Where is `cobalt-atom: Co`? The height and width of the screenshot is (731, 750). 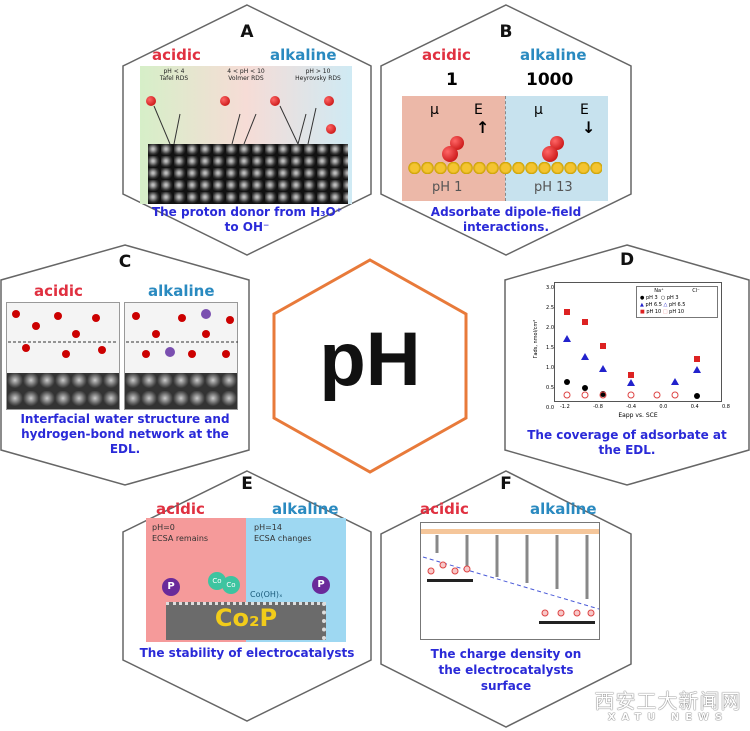
cobalt-atom: Co is located at coordinates (231, 585).